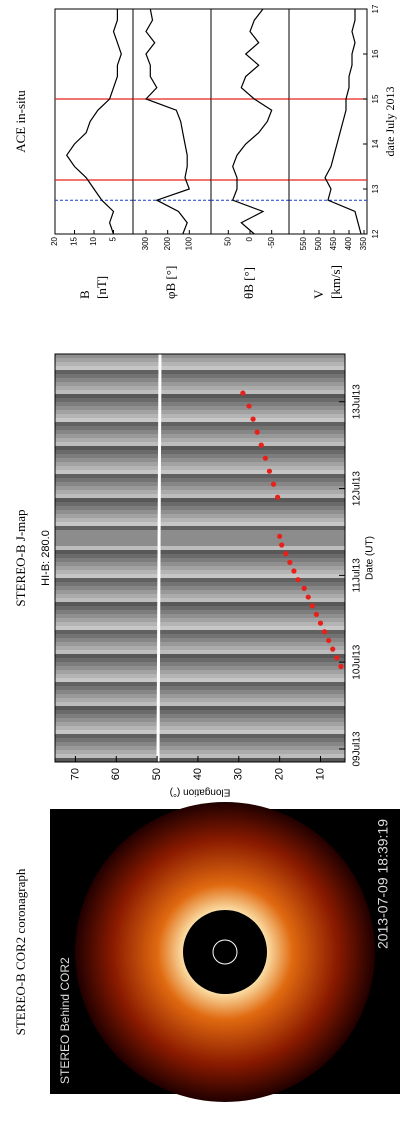 The image size is (410, 1134). I want to click on image-label: STEREO Behind COR2, so click(65, 1020).